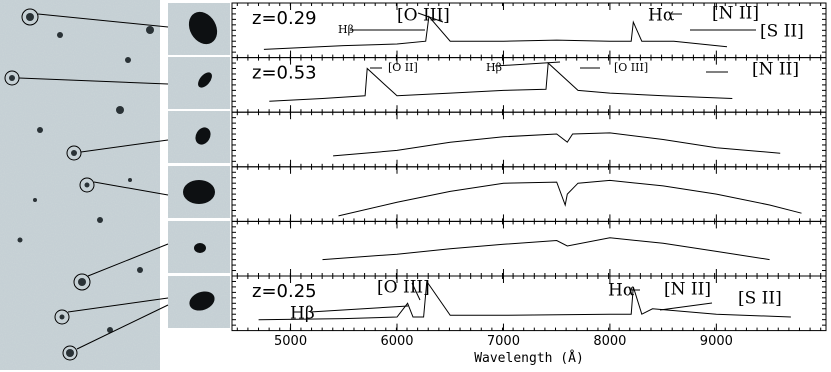  Describe the element at coordinates (396, 341) in the screenshot. I see `x-tick-label: 6000` at that location.